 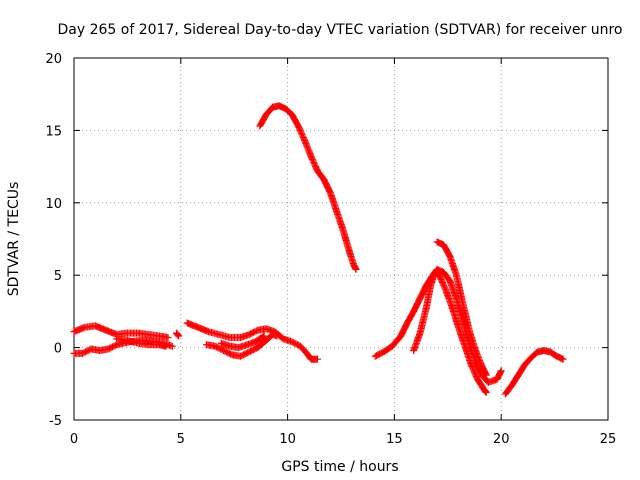 What do you see at coordinates (58, 276) in the screenshot?
I see `y-tick-label: 5` at bounding box center [58, 276].